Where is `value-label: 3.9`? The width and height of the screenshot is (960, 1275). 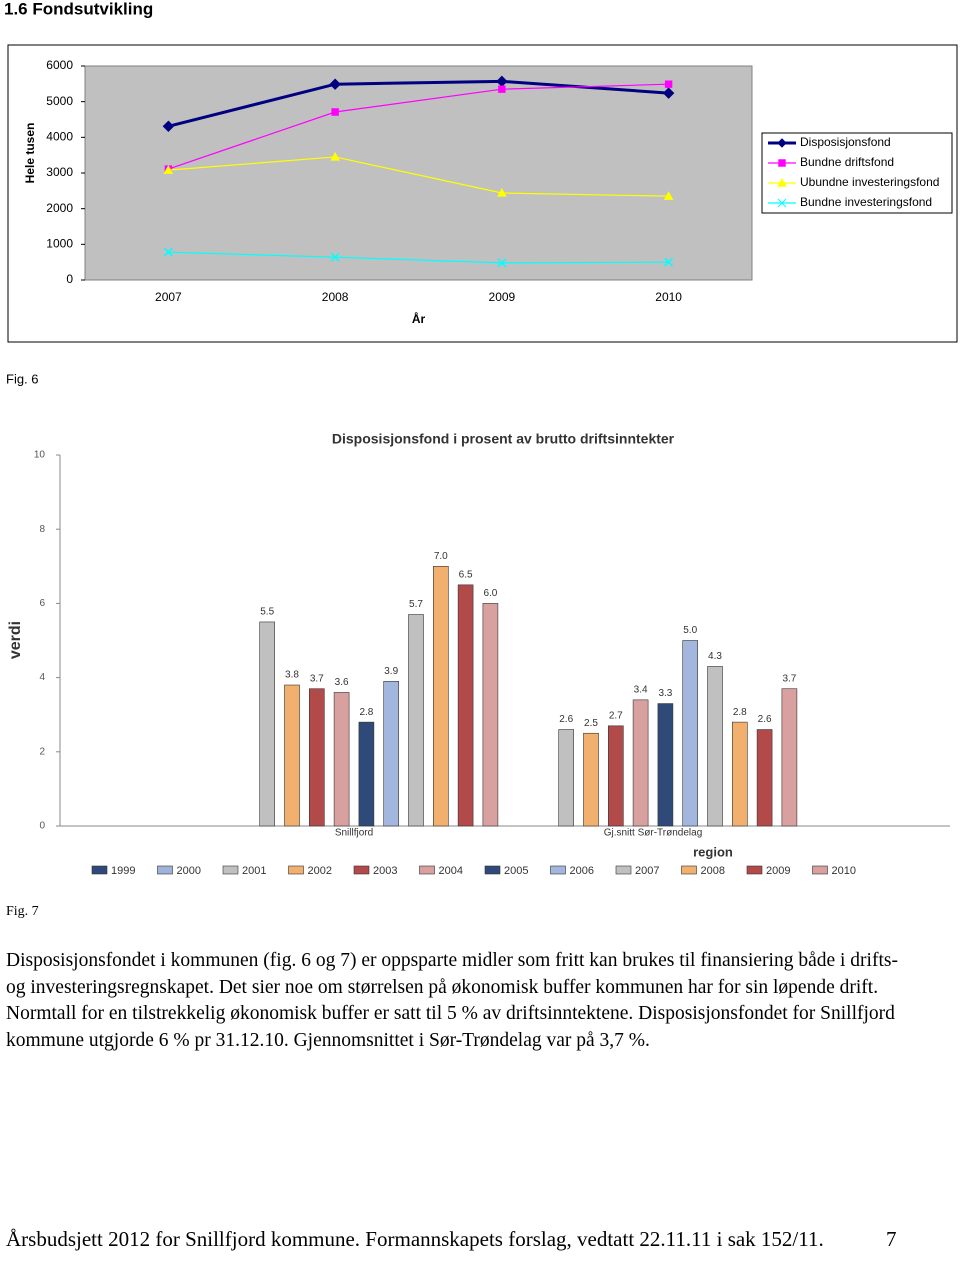
value-label: 3.9 is located at coordinates (391, 671).